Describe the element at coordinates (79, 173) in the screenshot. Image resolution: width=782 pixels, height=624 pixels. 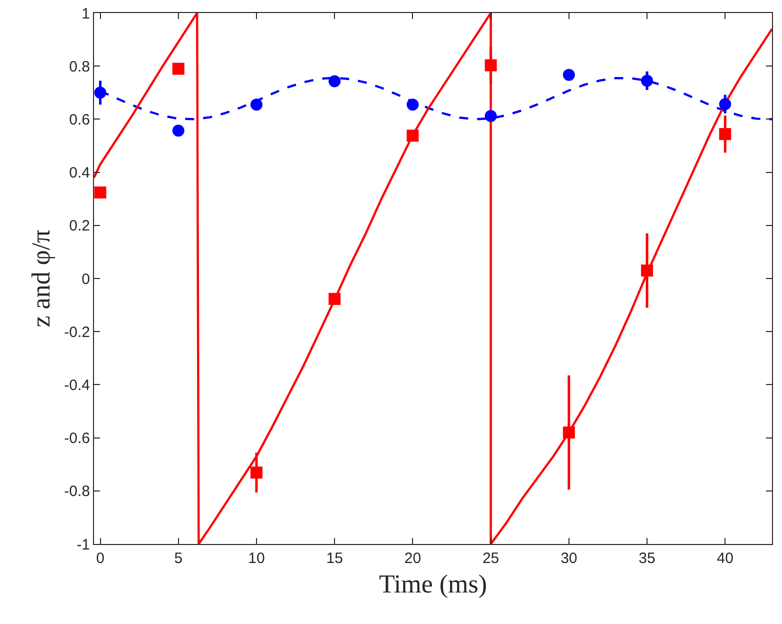
I see `y-tick-label: 0.4` at that location.